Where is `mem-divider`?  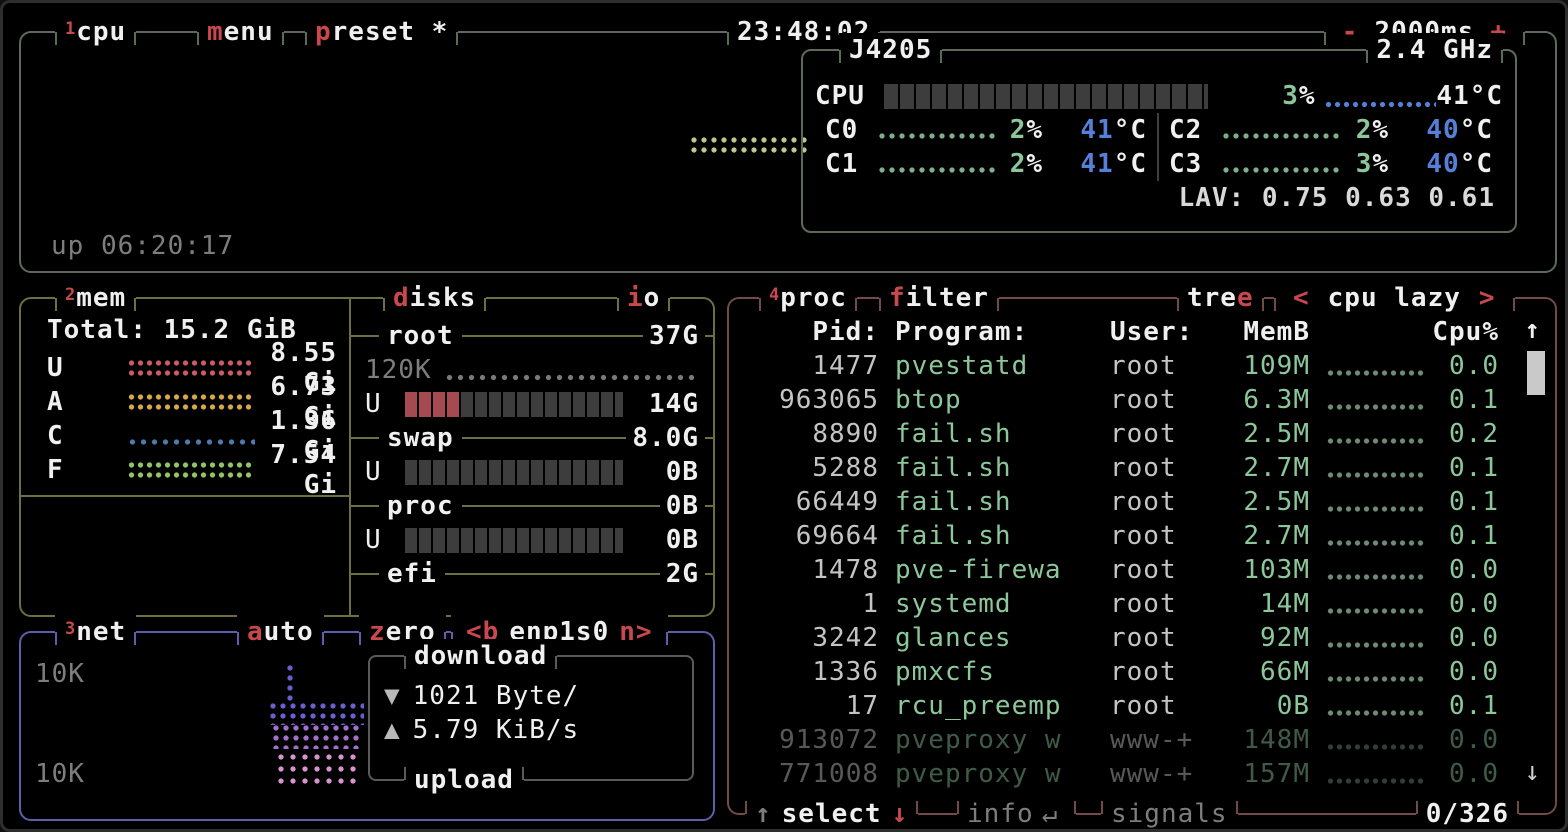 mem-divider is located at coordinates (185, 496).